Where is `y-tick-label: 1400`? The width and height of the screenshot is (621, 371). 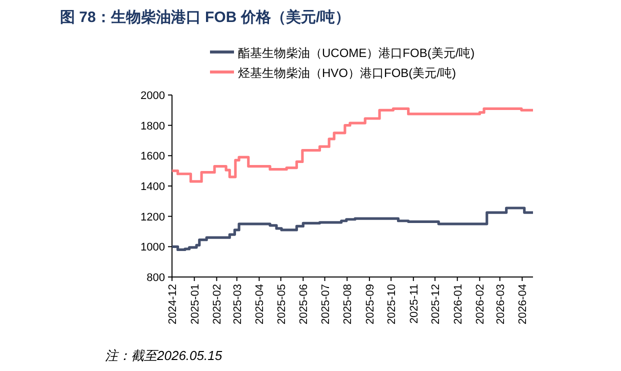
y-tick-label: 1400 is located at coordinates (152, 187).